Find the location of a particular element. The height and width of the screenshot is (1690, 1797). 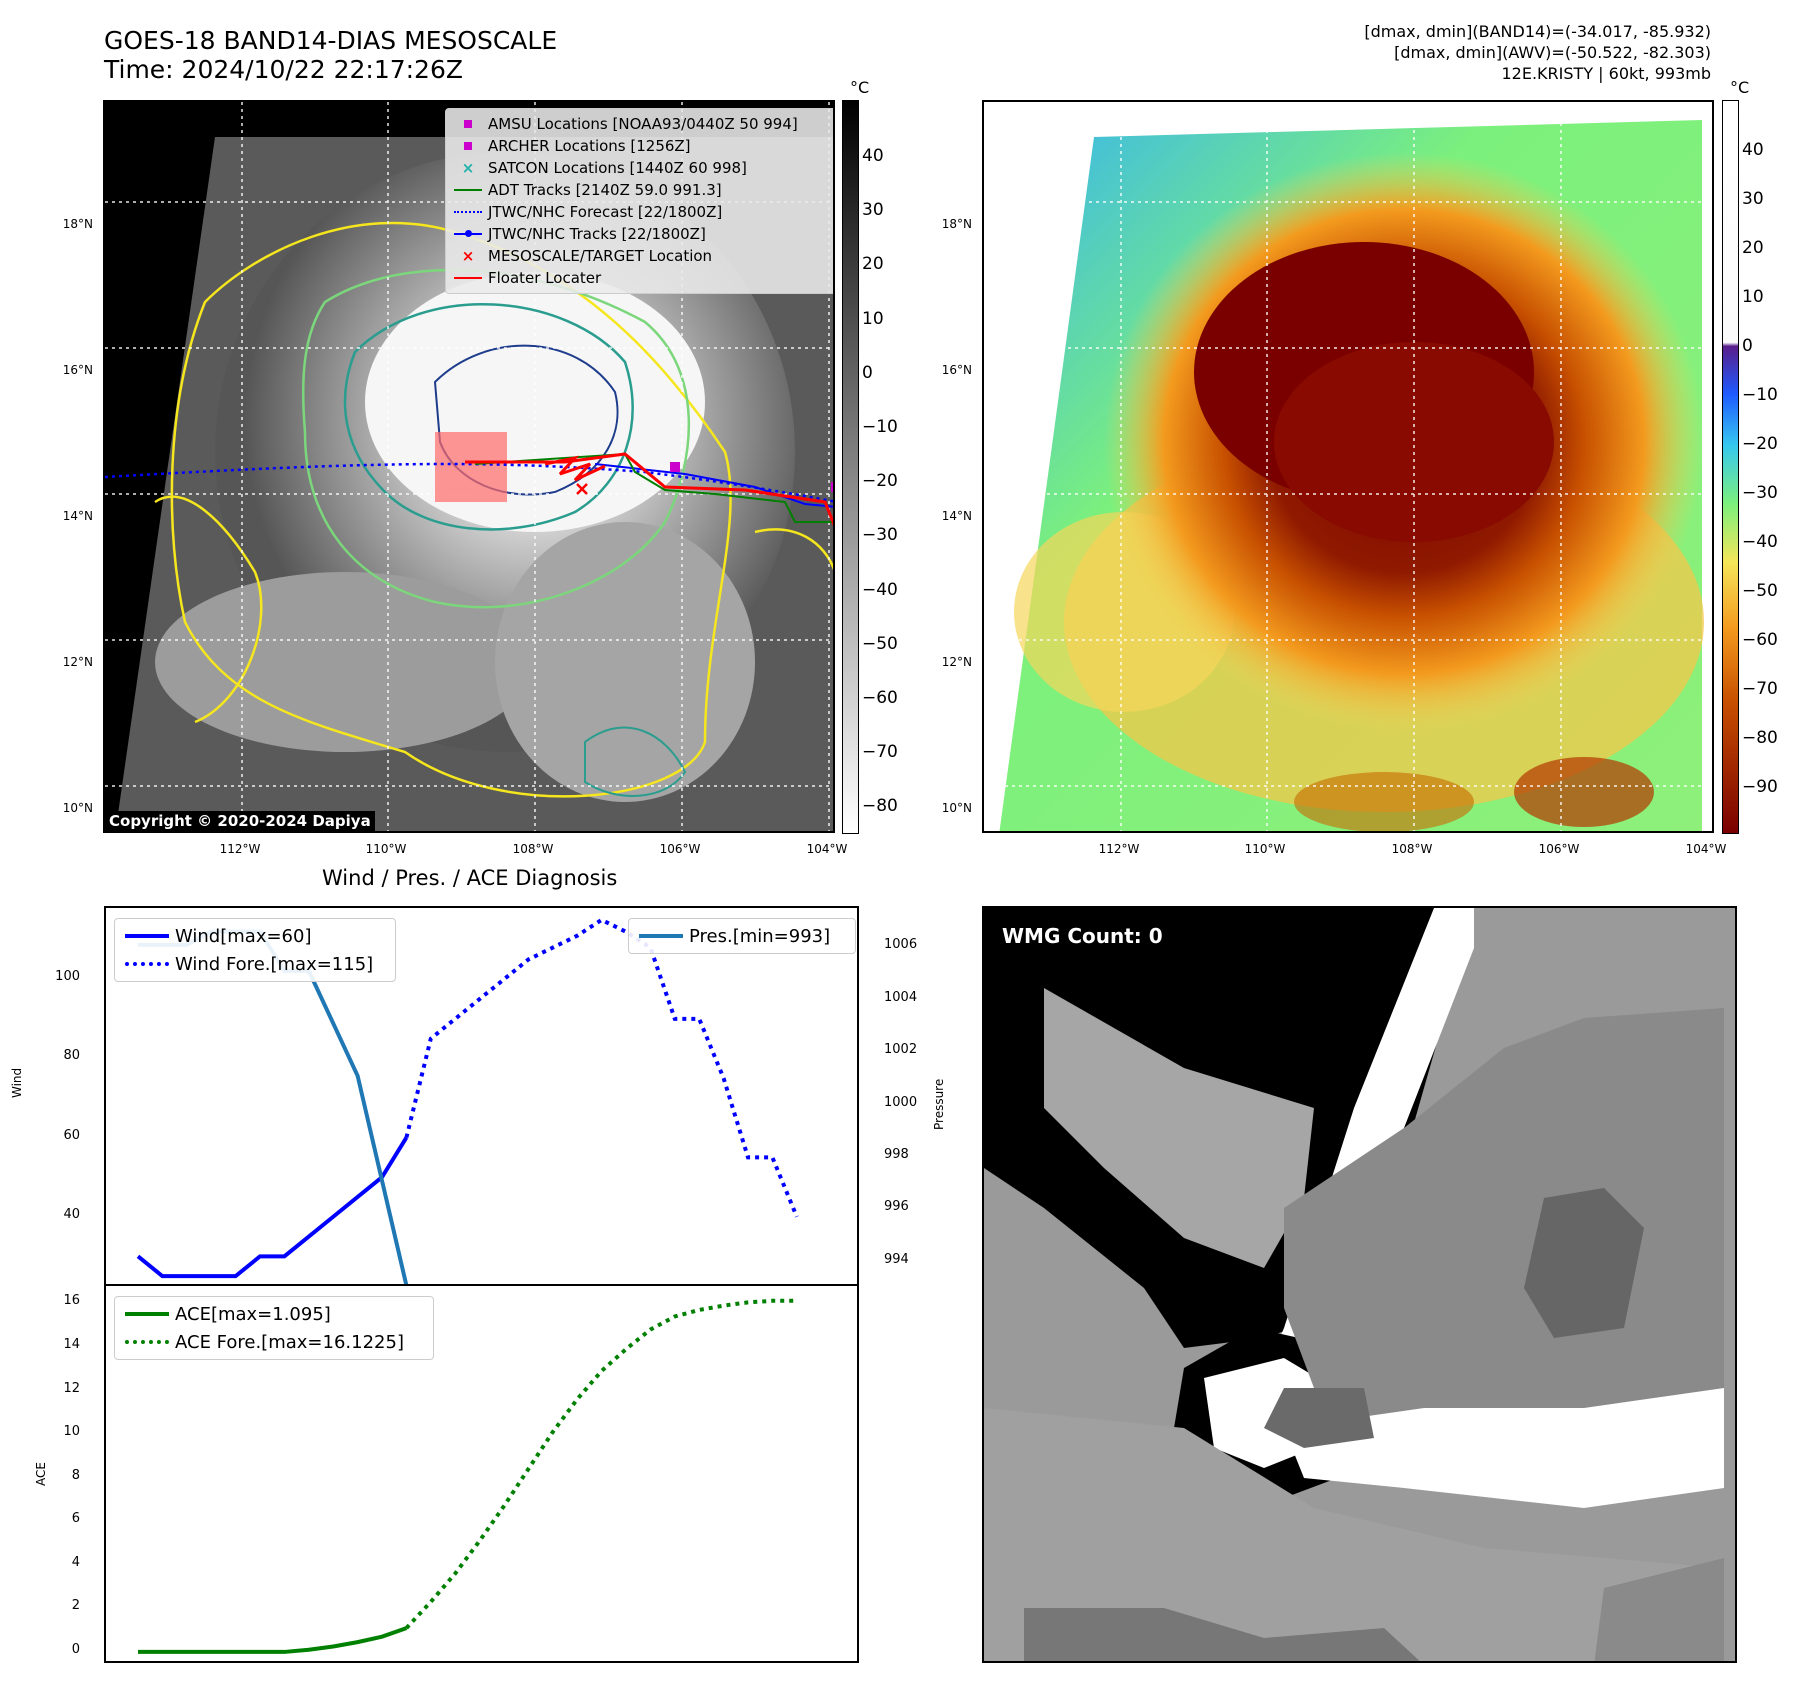

lat-label: 18°N is located at coordinates (77, 224).